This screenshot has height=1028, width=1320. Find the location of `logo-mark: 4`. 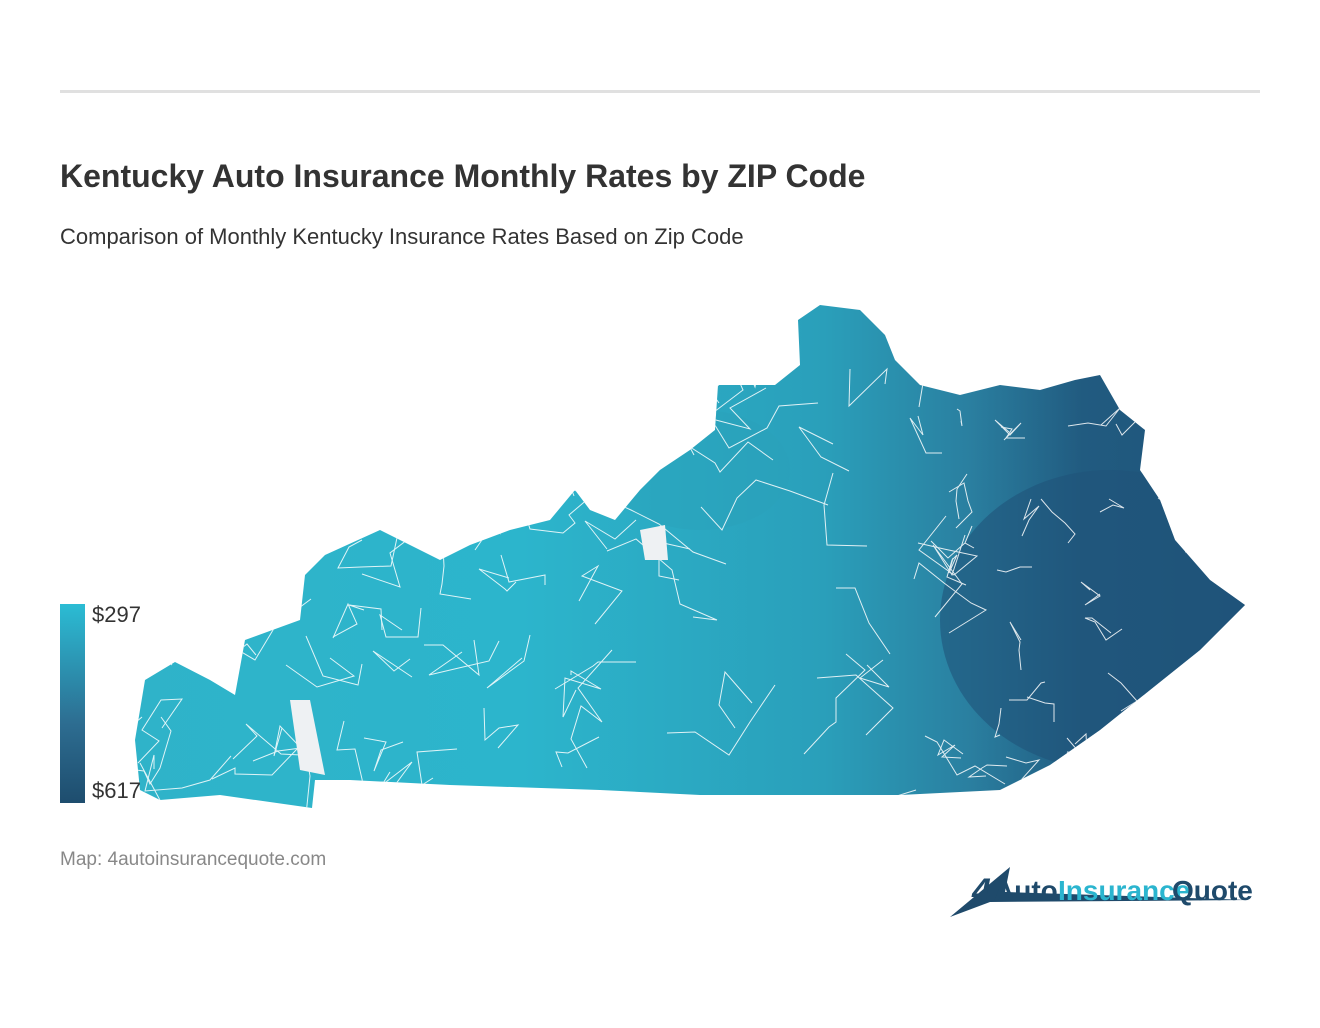

logo-mark: 4 is located at coordinates (981, 891).